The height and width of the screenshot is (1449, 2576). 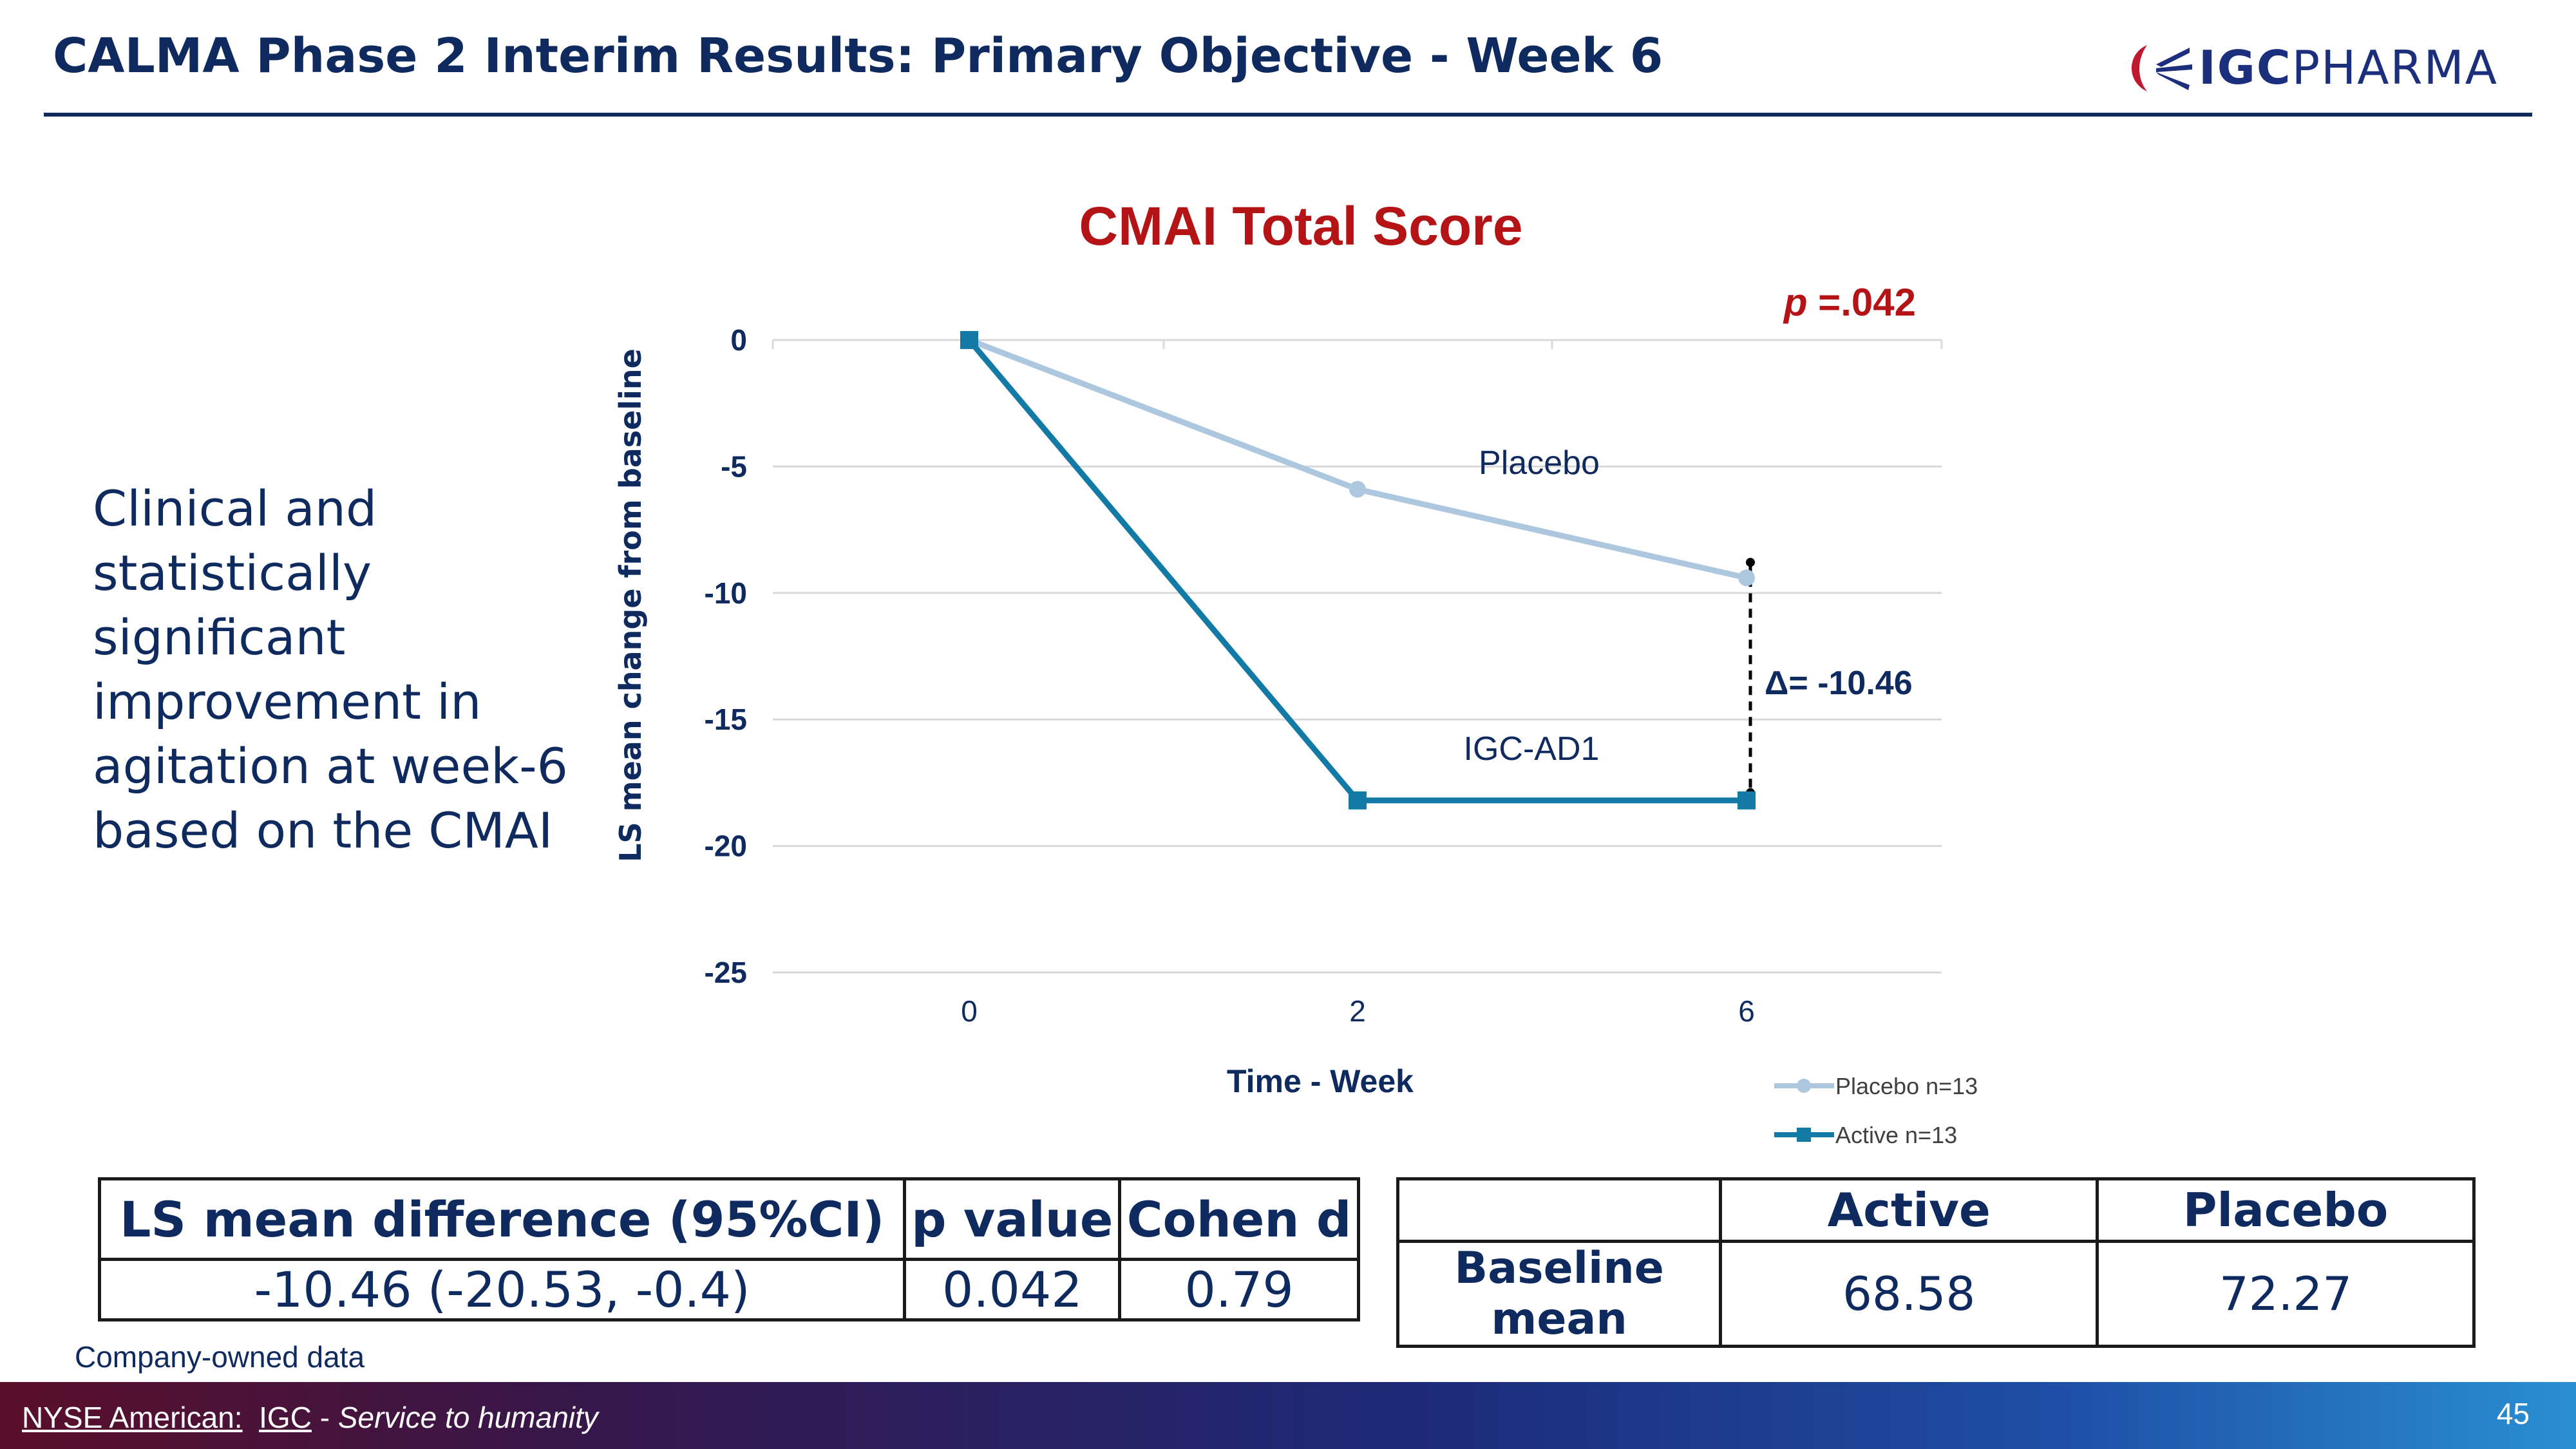 What do you see at coordinates (502, 1289) in the screenshot?
I see `table-cell: -10.46 (-20.53, -0.4)` at bounding box center [502, 1289].